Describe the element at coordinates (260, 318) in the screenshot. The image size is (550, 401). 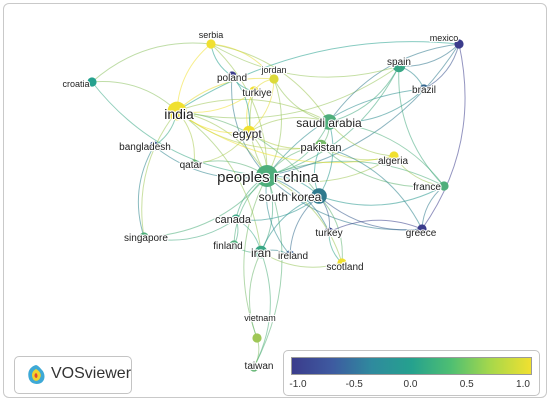
I see `node-label-vietnam: vietnam` at that location.